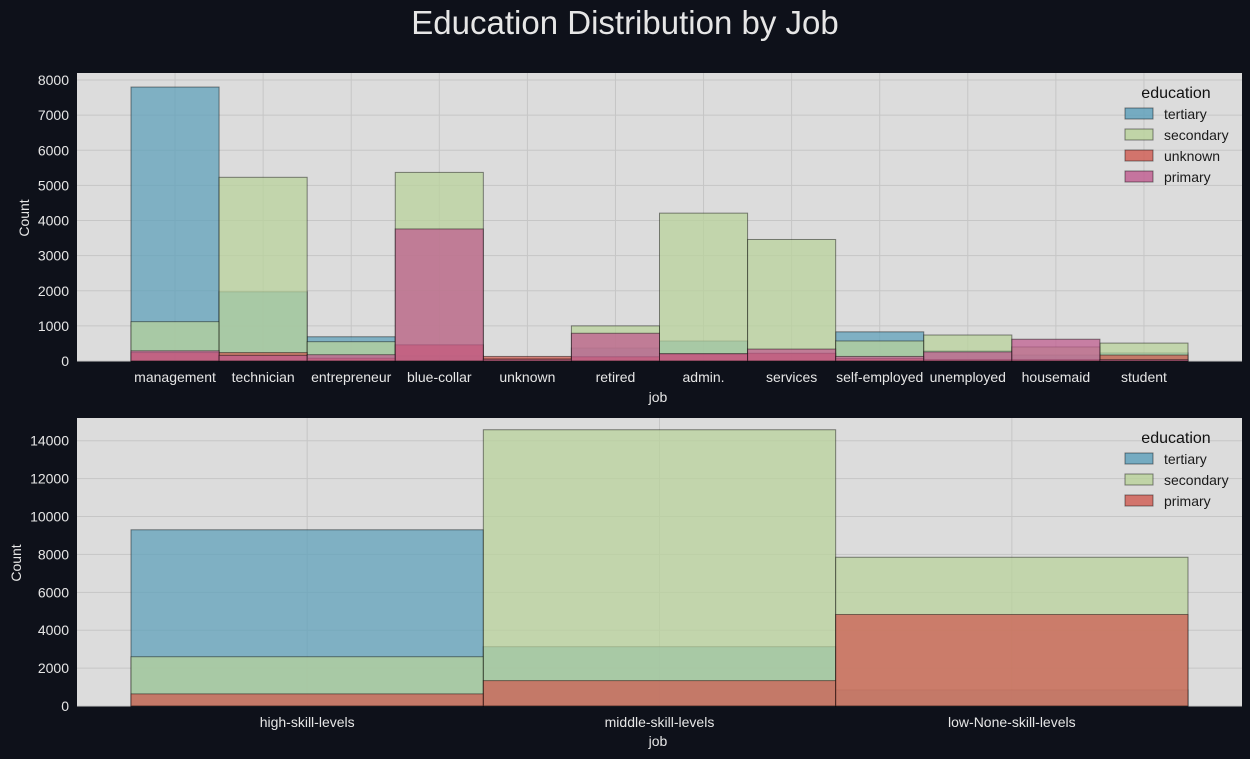 This screenshot has width=1250, height=759. I want to click on y-tick-label: 3000, so click(53, 256).